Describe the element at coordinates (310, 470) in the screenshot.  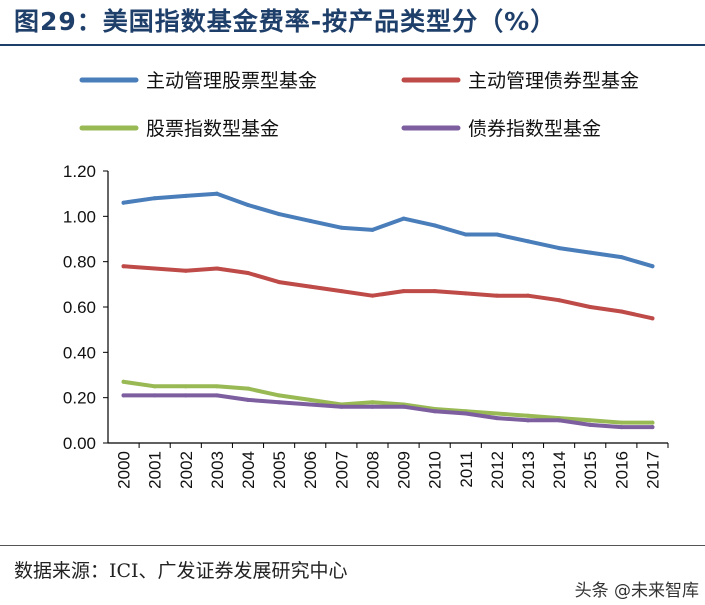
I see `x-tick-label: 2006` at that location.